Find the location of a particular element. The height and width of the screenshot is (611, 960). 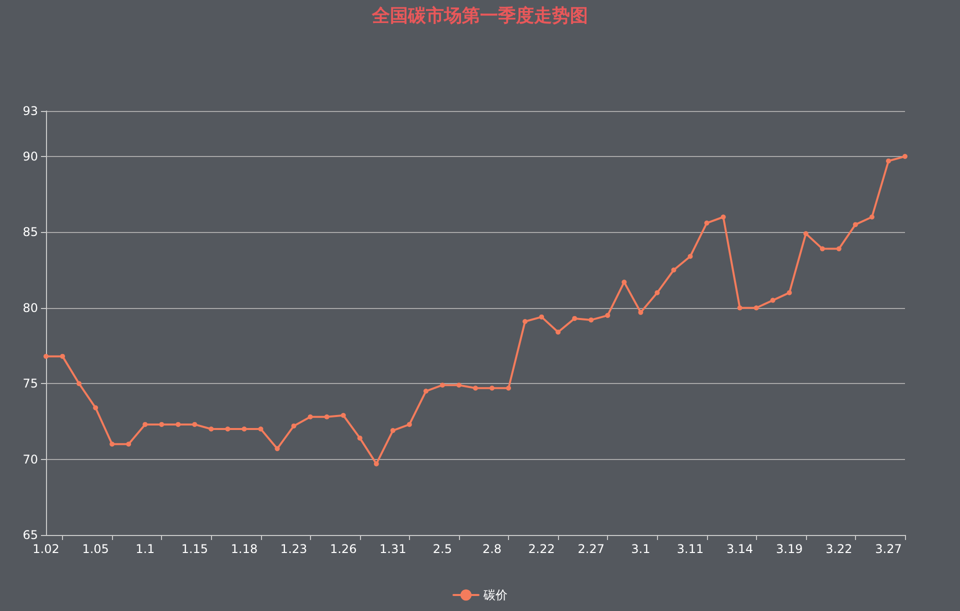

x-tick-label: 2.5 is located at coordinates (442, 549).